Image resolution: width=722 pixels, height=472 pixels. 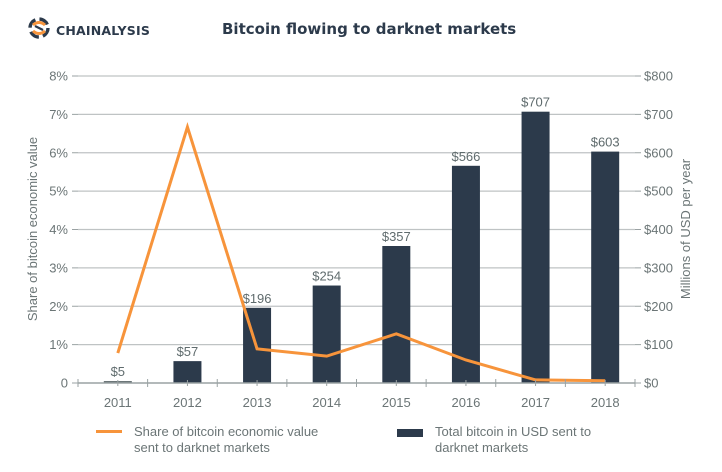 What do you see at coordinates (58, 152) in the screenshot?
I see `left-axis-tick-label: 6%` at bounding box center [58, 152].